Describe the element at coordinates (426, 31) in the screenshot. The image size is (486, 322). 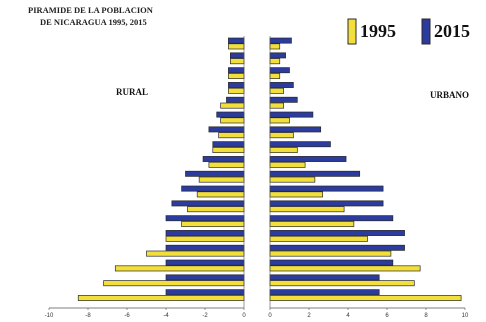
I see `legend-swatch-2015` at that location.